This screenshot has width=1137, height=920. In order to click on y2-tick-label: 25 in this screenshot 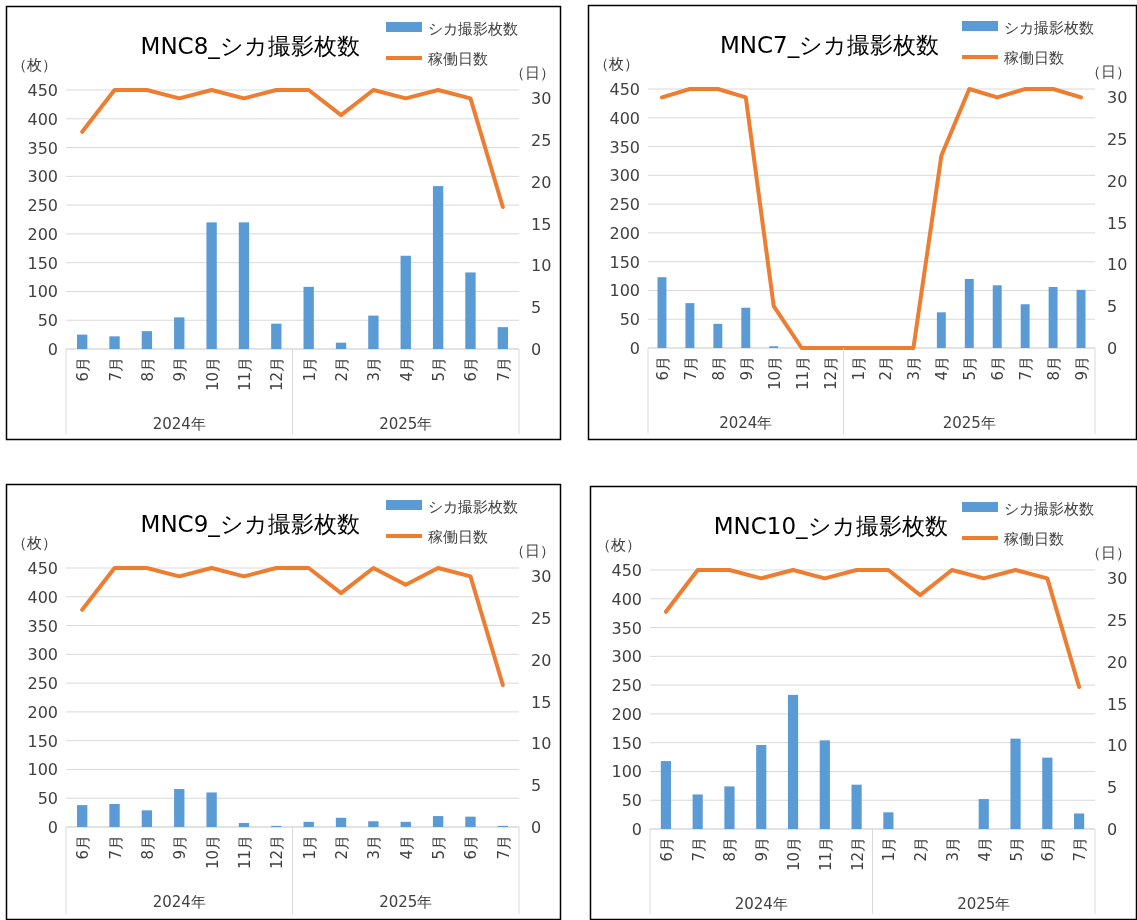, I will do `click(541, 141)`.